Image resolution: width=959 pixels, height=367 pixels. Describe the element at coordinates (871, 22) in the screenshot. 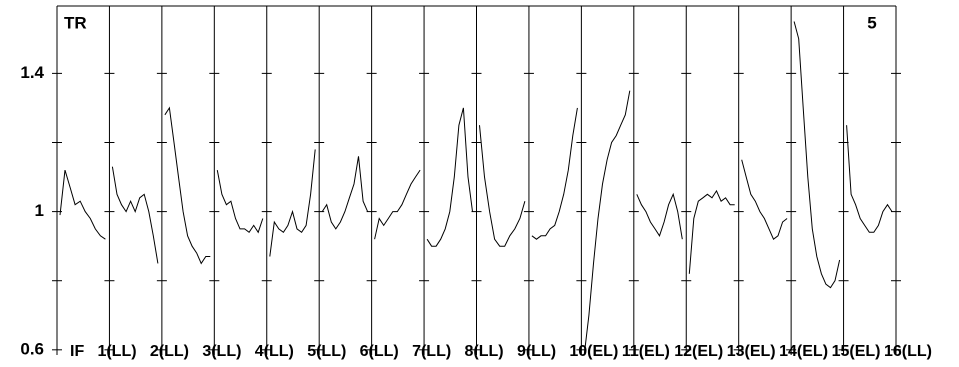

I see `corner-label-right: 5` at that location.